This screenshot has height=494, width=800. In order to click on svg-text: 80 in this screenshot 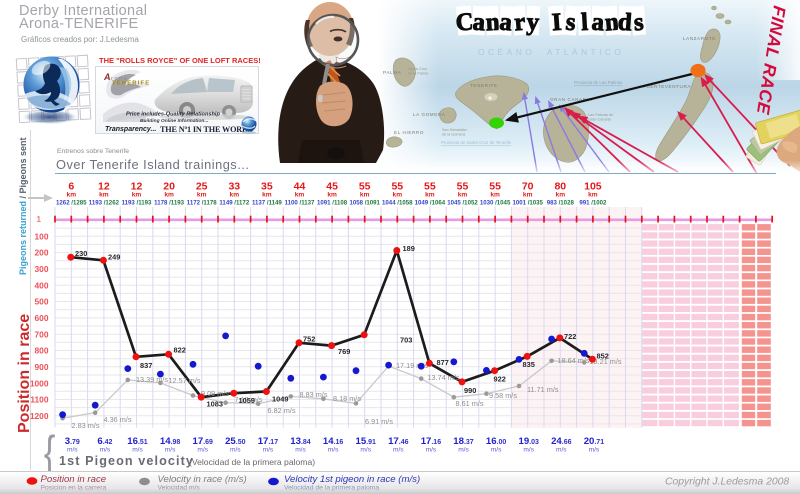, I will do `click(560, 187)`.